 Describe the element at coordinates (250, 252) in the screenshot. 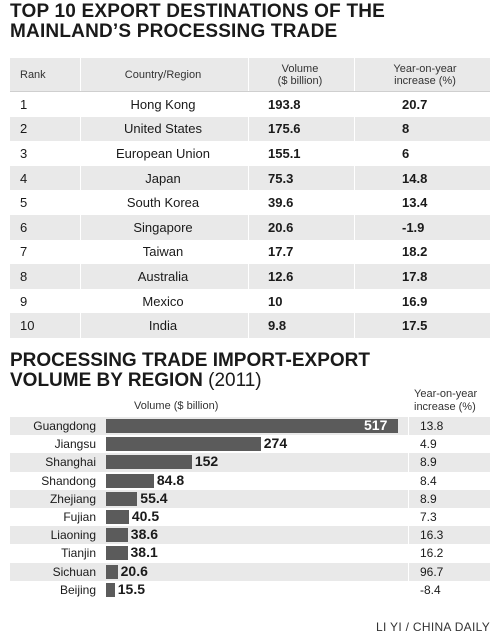

I see `table-row: 7 Taiwan 17.7 18.2` at that location.